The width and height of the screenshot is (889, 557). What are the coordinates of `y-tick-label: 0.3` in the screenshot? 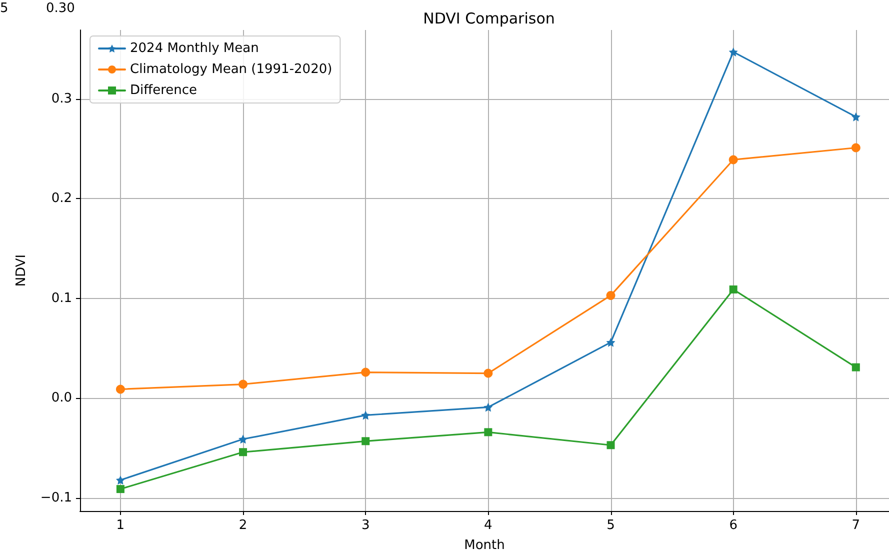 It's located at (61, 98).